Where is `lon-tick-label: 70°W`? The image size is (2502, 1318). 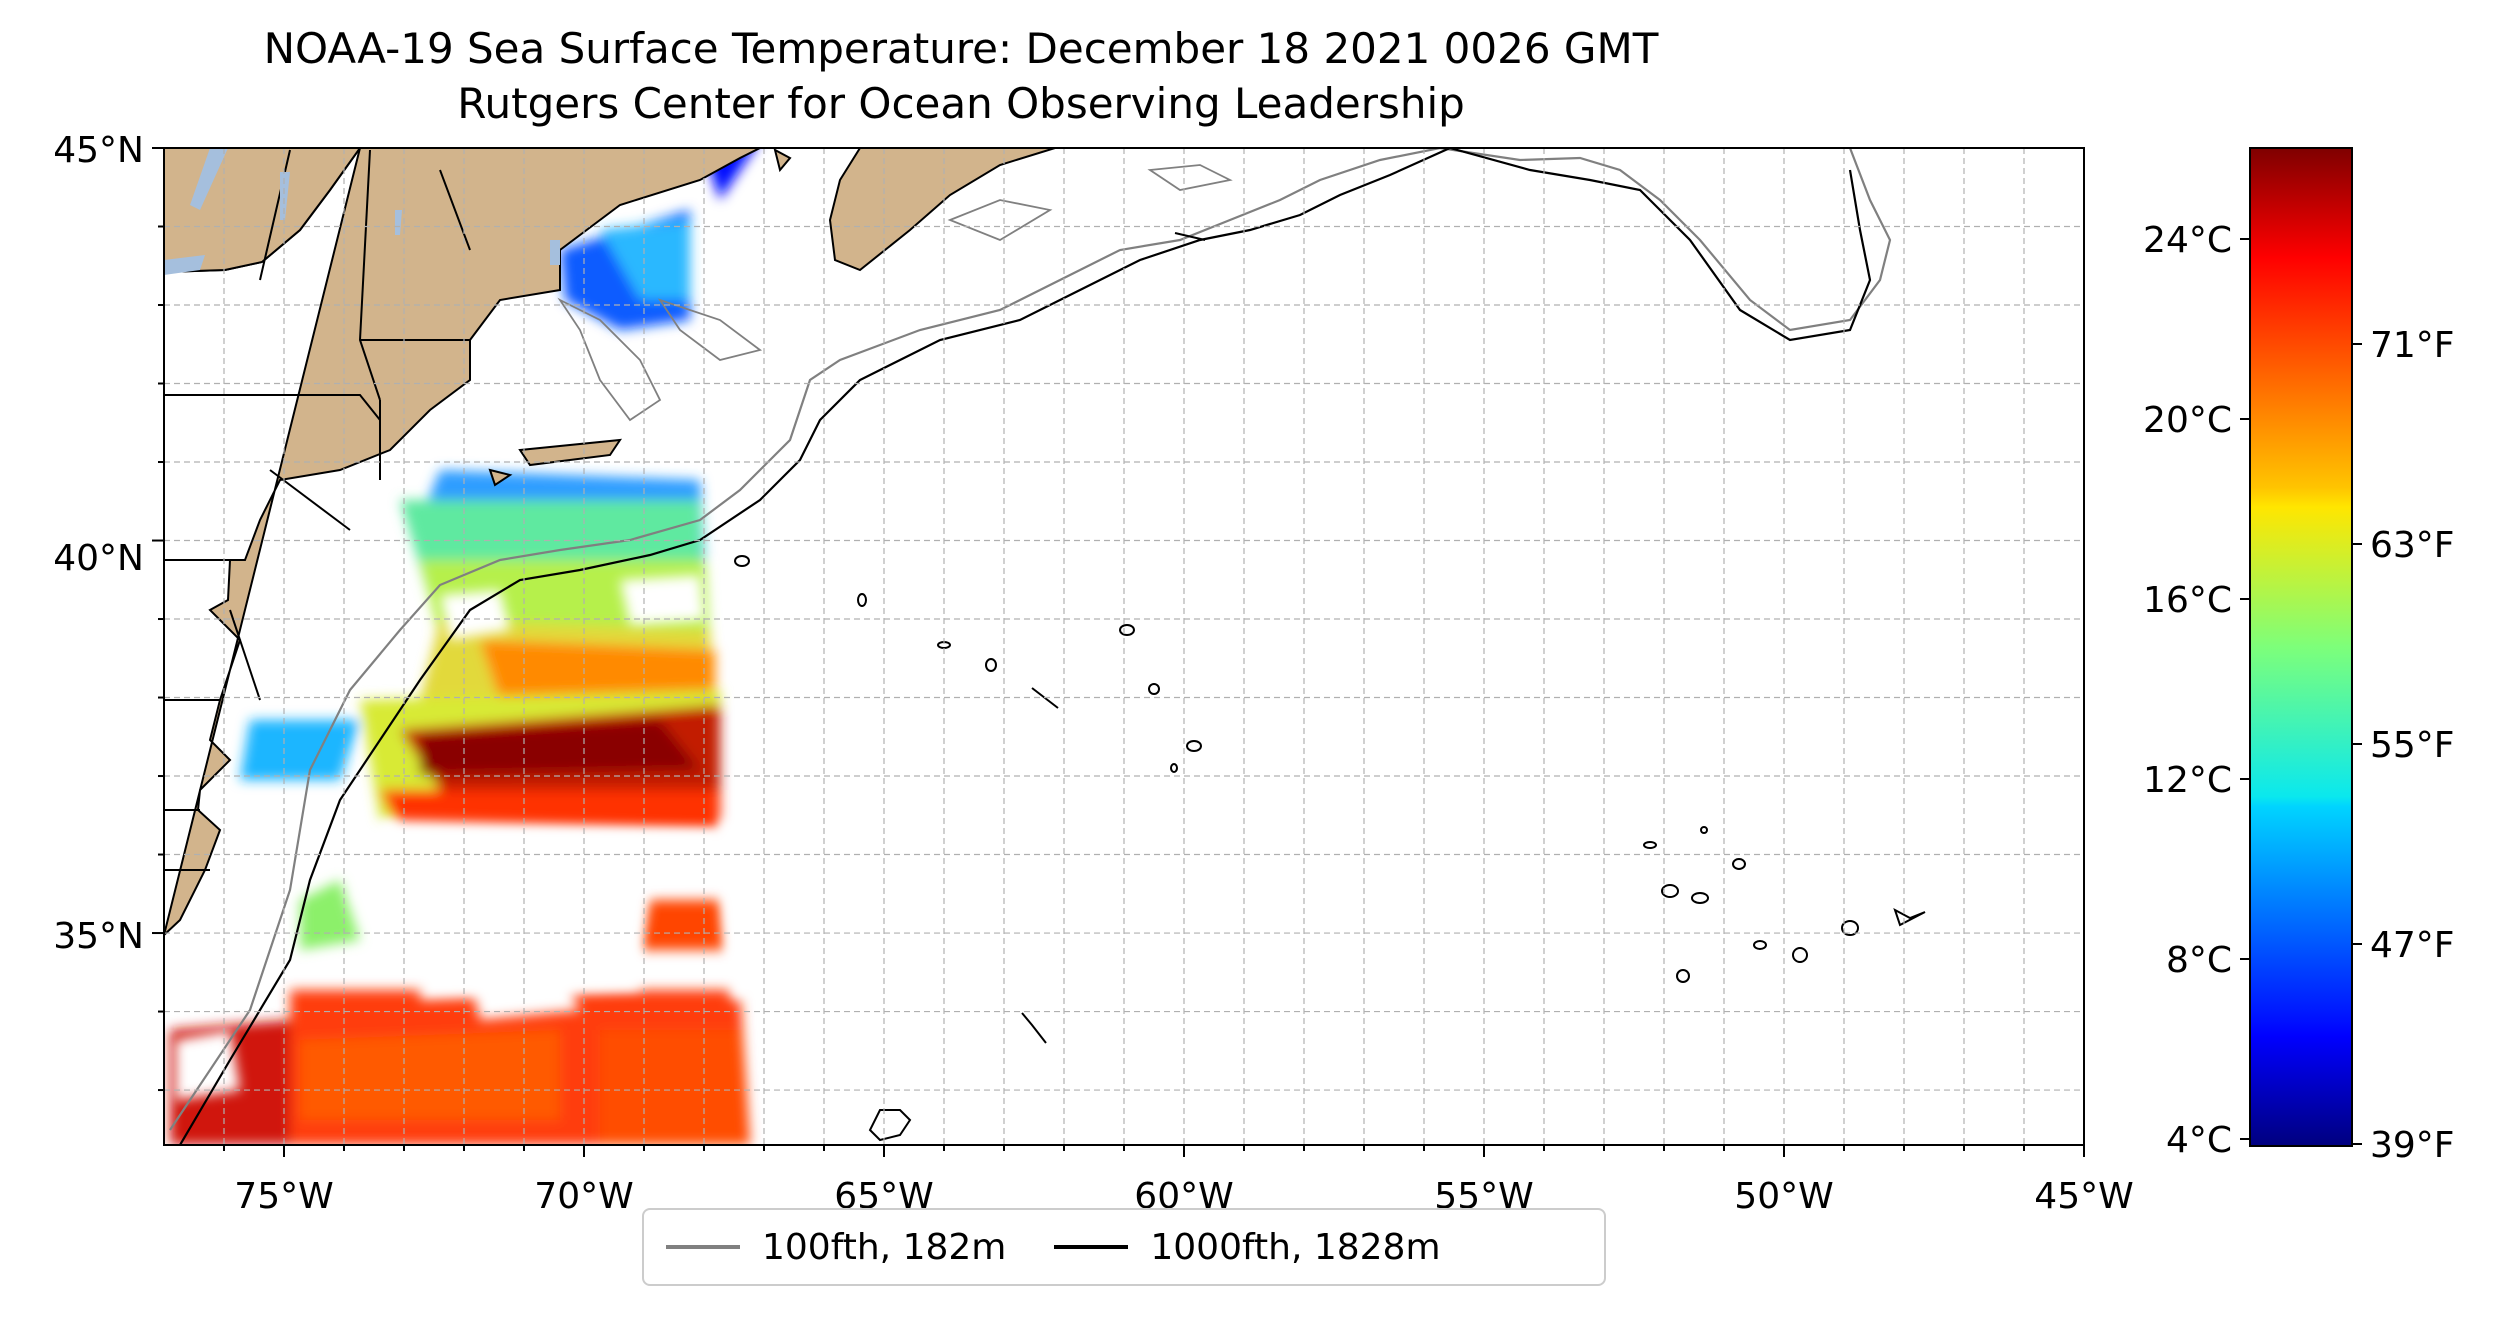
lon-tick-label: 70°W is located at coordinates (583, 1196).